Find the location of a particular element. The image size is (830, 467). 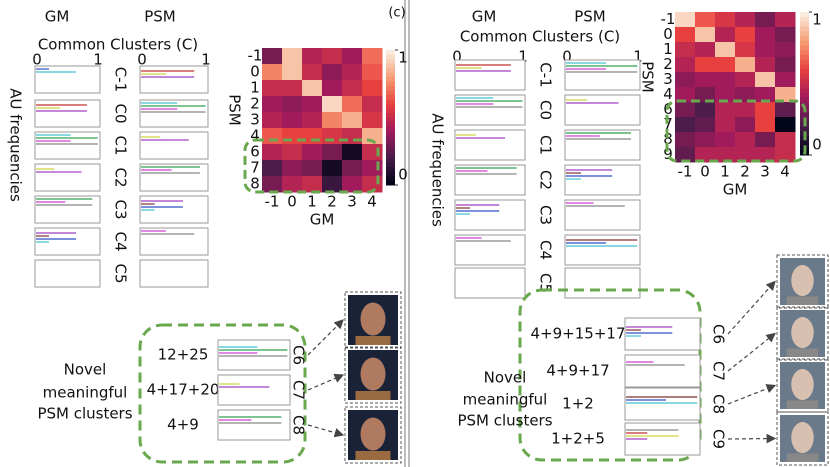

cluster-label: C8 is located at coordinates (299, 425).